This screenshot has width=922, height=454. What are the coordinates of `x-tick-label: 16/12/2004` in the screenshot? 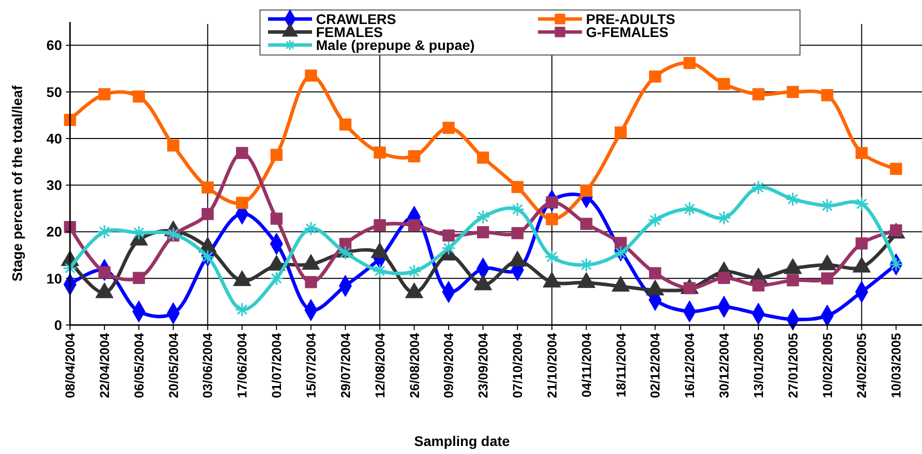 It's located at (690, 365).